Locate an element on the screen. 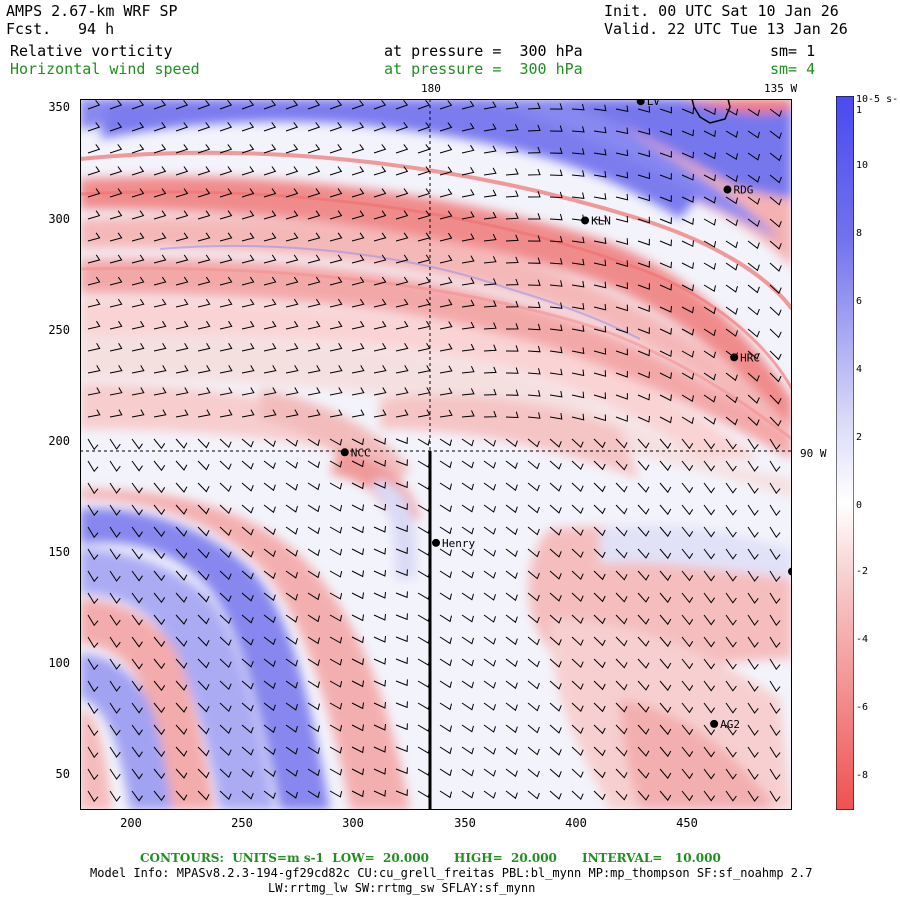  colorbar-label: 10 is located at coordinates (862, 165).